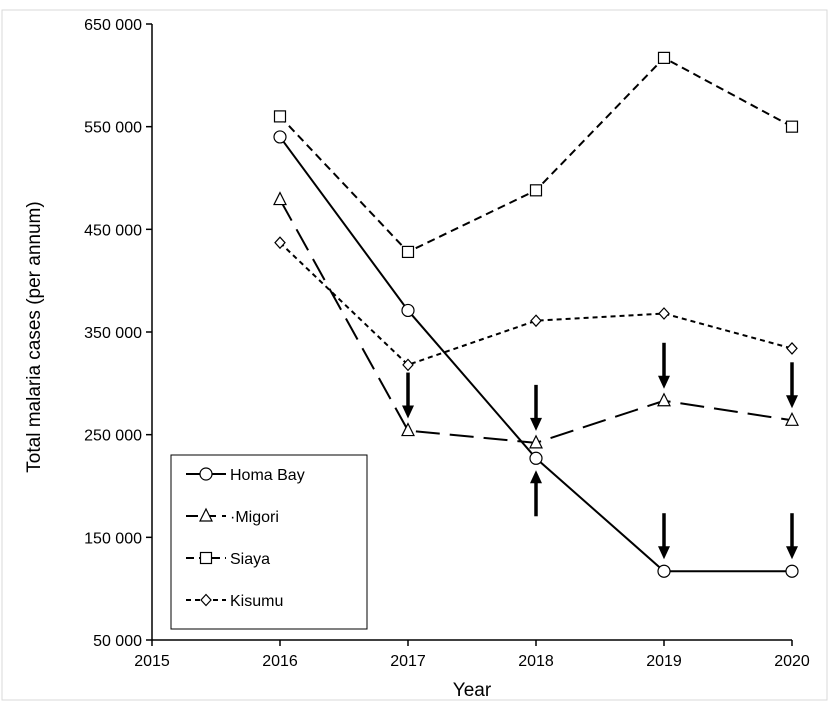 This screenshot has width=829, height=702. What do you see at coordinates (113, 436) in the screenshot?
I see `y-tick-label: 250 000` at bounding box center [113, 436].